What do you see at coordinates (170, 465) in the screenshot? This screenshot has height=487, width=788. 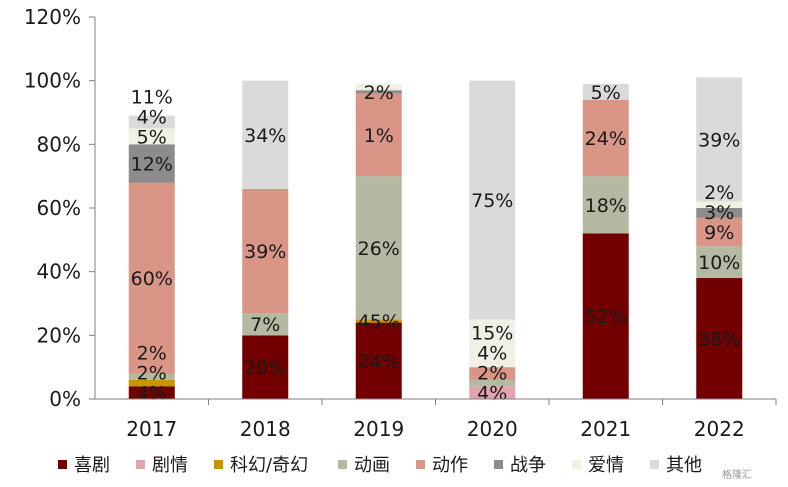 I see `legend-label: 剧情` at bounding box center [170, 465].